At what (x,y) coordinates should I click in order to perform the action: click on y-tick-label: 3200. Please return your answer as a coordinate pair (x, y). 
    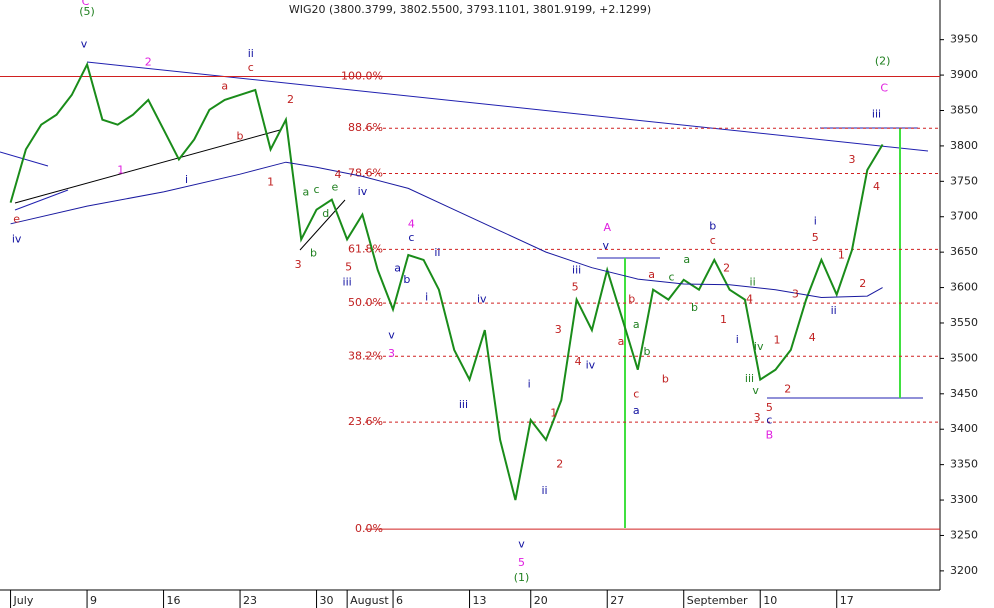
    Looking at the image, I should click on (964, 570).